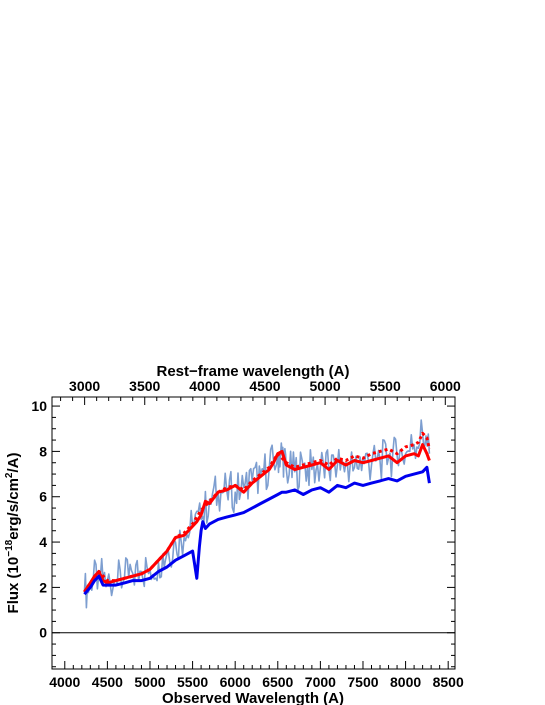 This screenshot has height=705, width=545. I want to click on y-tick-label: 2, so click(43, 587).